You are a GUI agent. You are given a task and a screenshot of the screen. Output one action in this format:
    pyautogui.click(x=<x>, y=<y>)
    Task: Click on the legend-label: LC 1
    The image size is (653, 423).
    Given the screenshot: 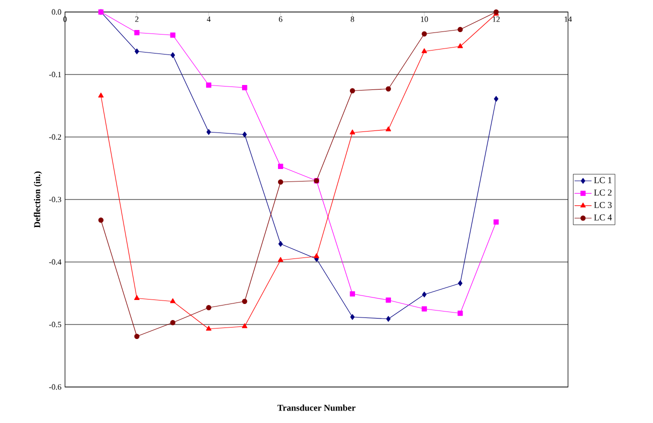 What is the action you would take?
    pyautogui.click(x=603, y=180)
    